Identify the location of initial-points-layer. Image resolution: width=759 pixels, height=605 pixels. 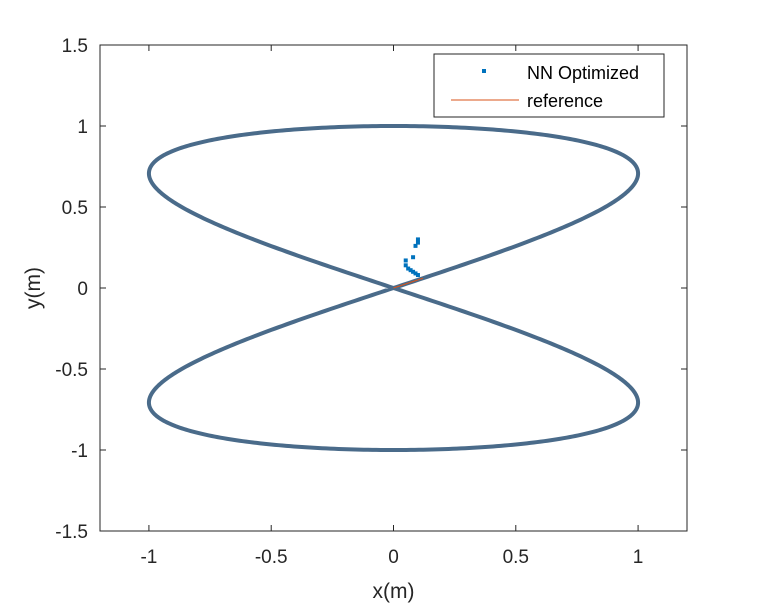
(411, 257).